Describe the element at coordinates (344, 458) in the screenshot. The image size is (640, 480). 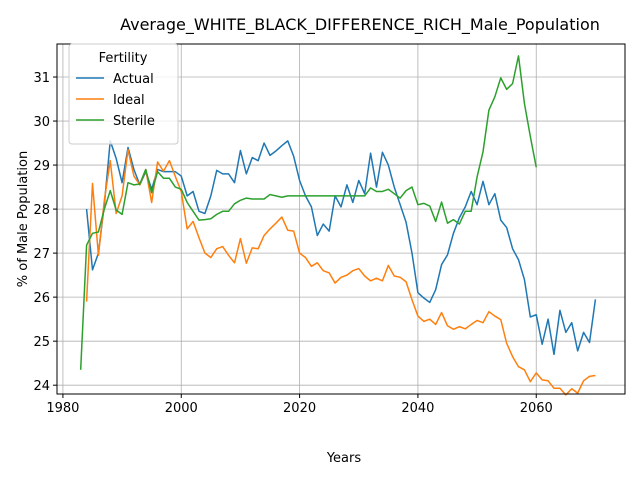
I see `x-axis-title: Years` at that location.